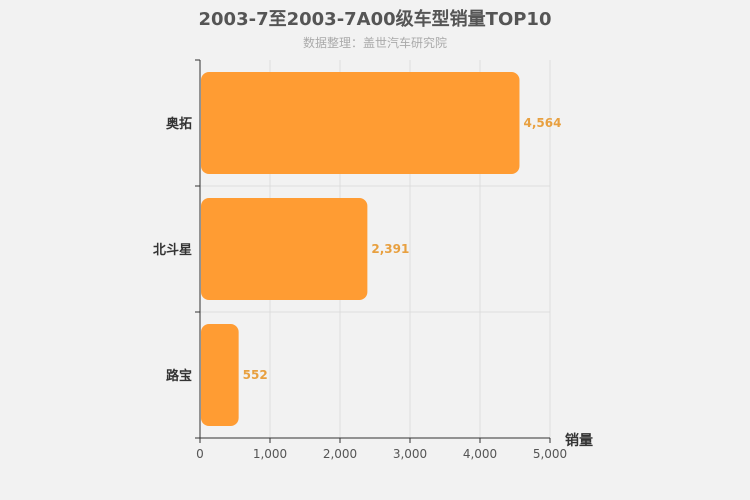  Describe the element at coordinates (255, 375) in the screenshot. I see `value-label: 552` at that location.